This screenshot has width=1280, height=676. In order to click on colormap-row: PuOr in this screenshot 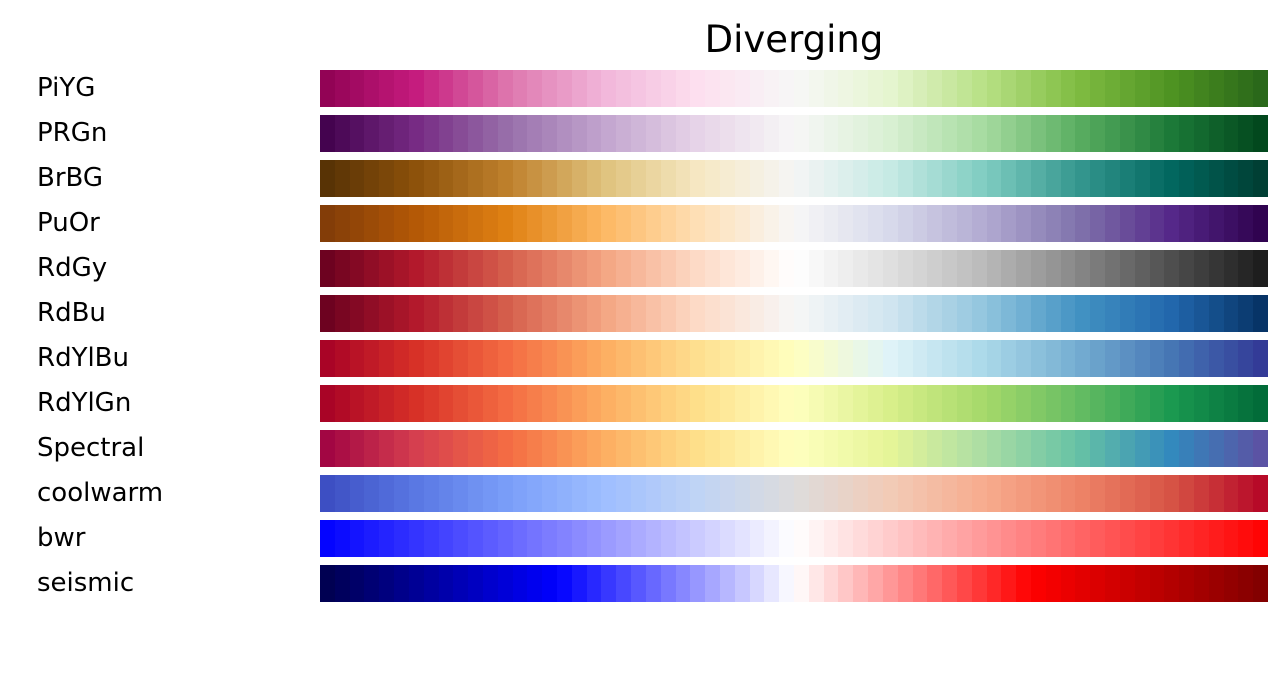, I will do `click(640, 227)`.